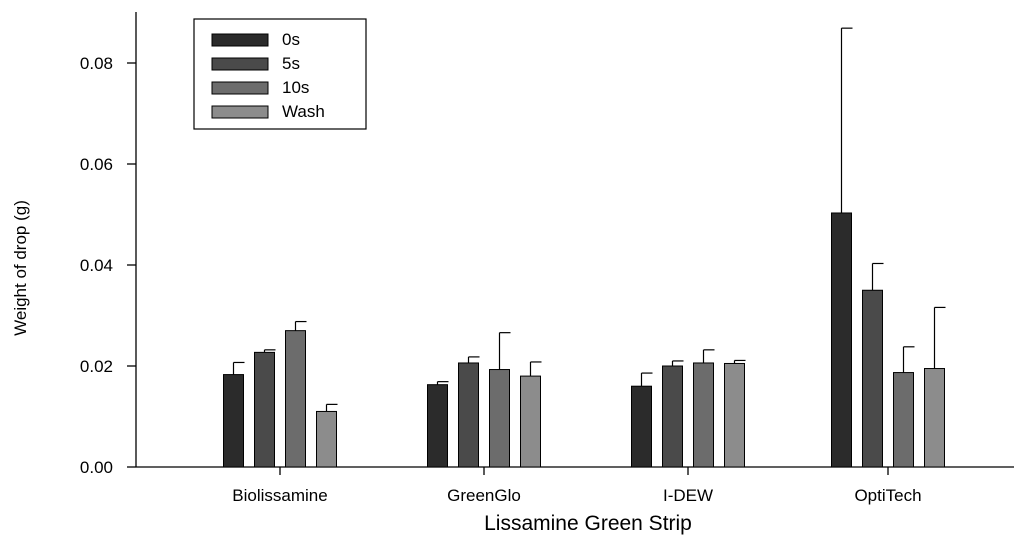  Describe the element at coordinates (688, 495) in the screenshot. I see `x-tick-label: I-DEW` at that location.